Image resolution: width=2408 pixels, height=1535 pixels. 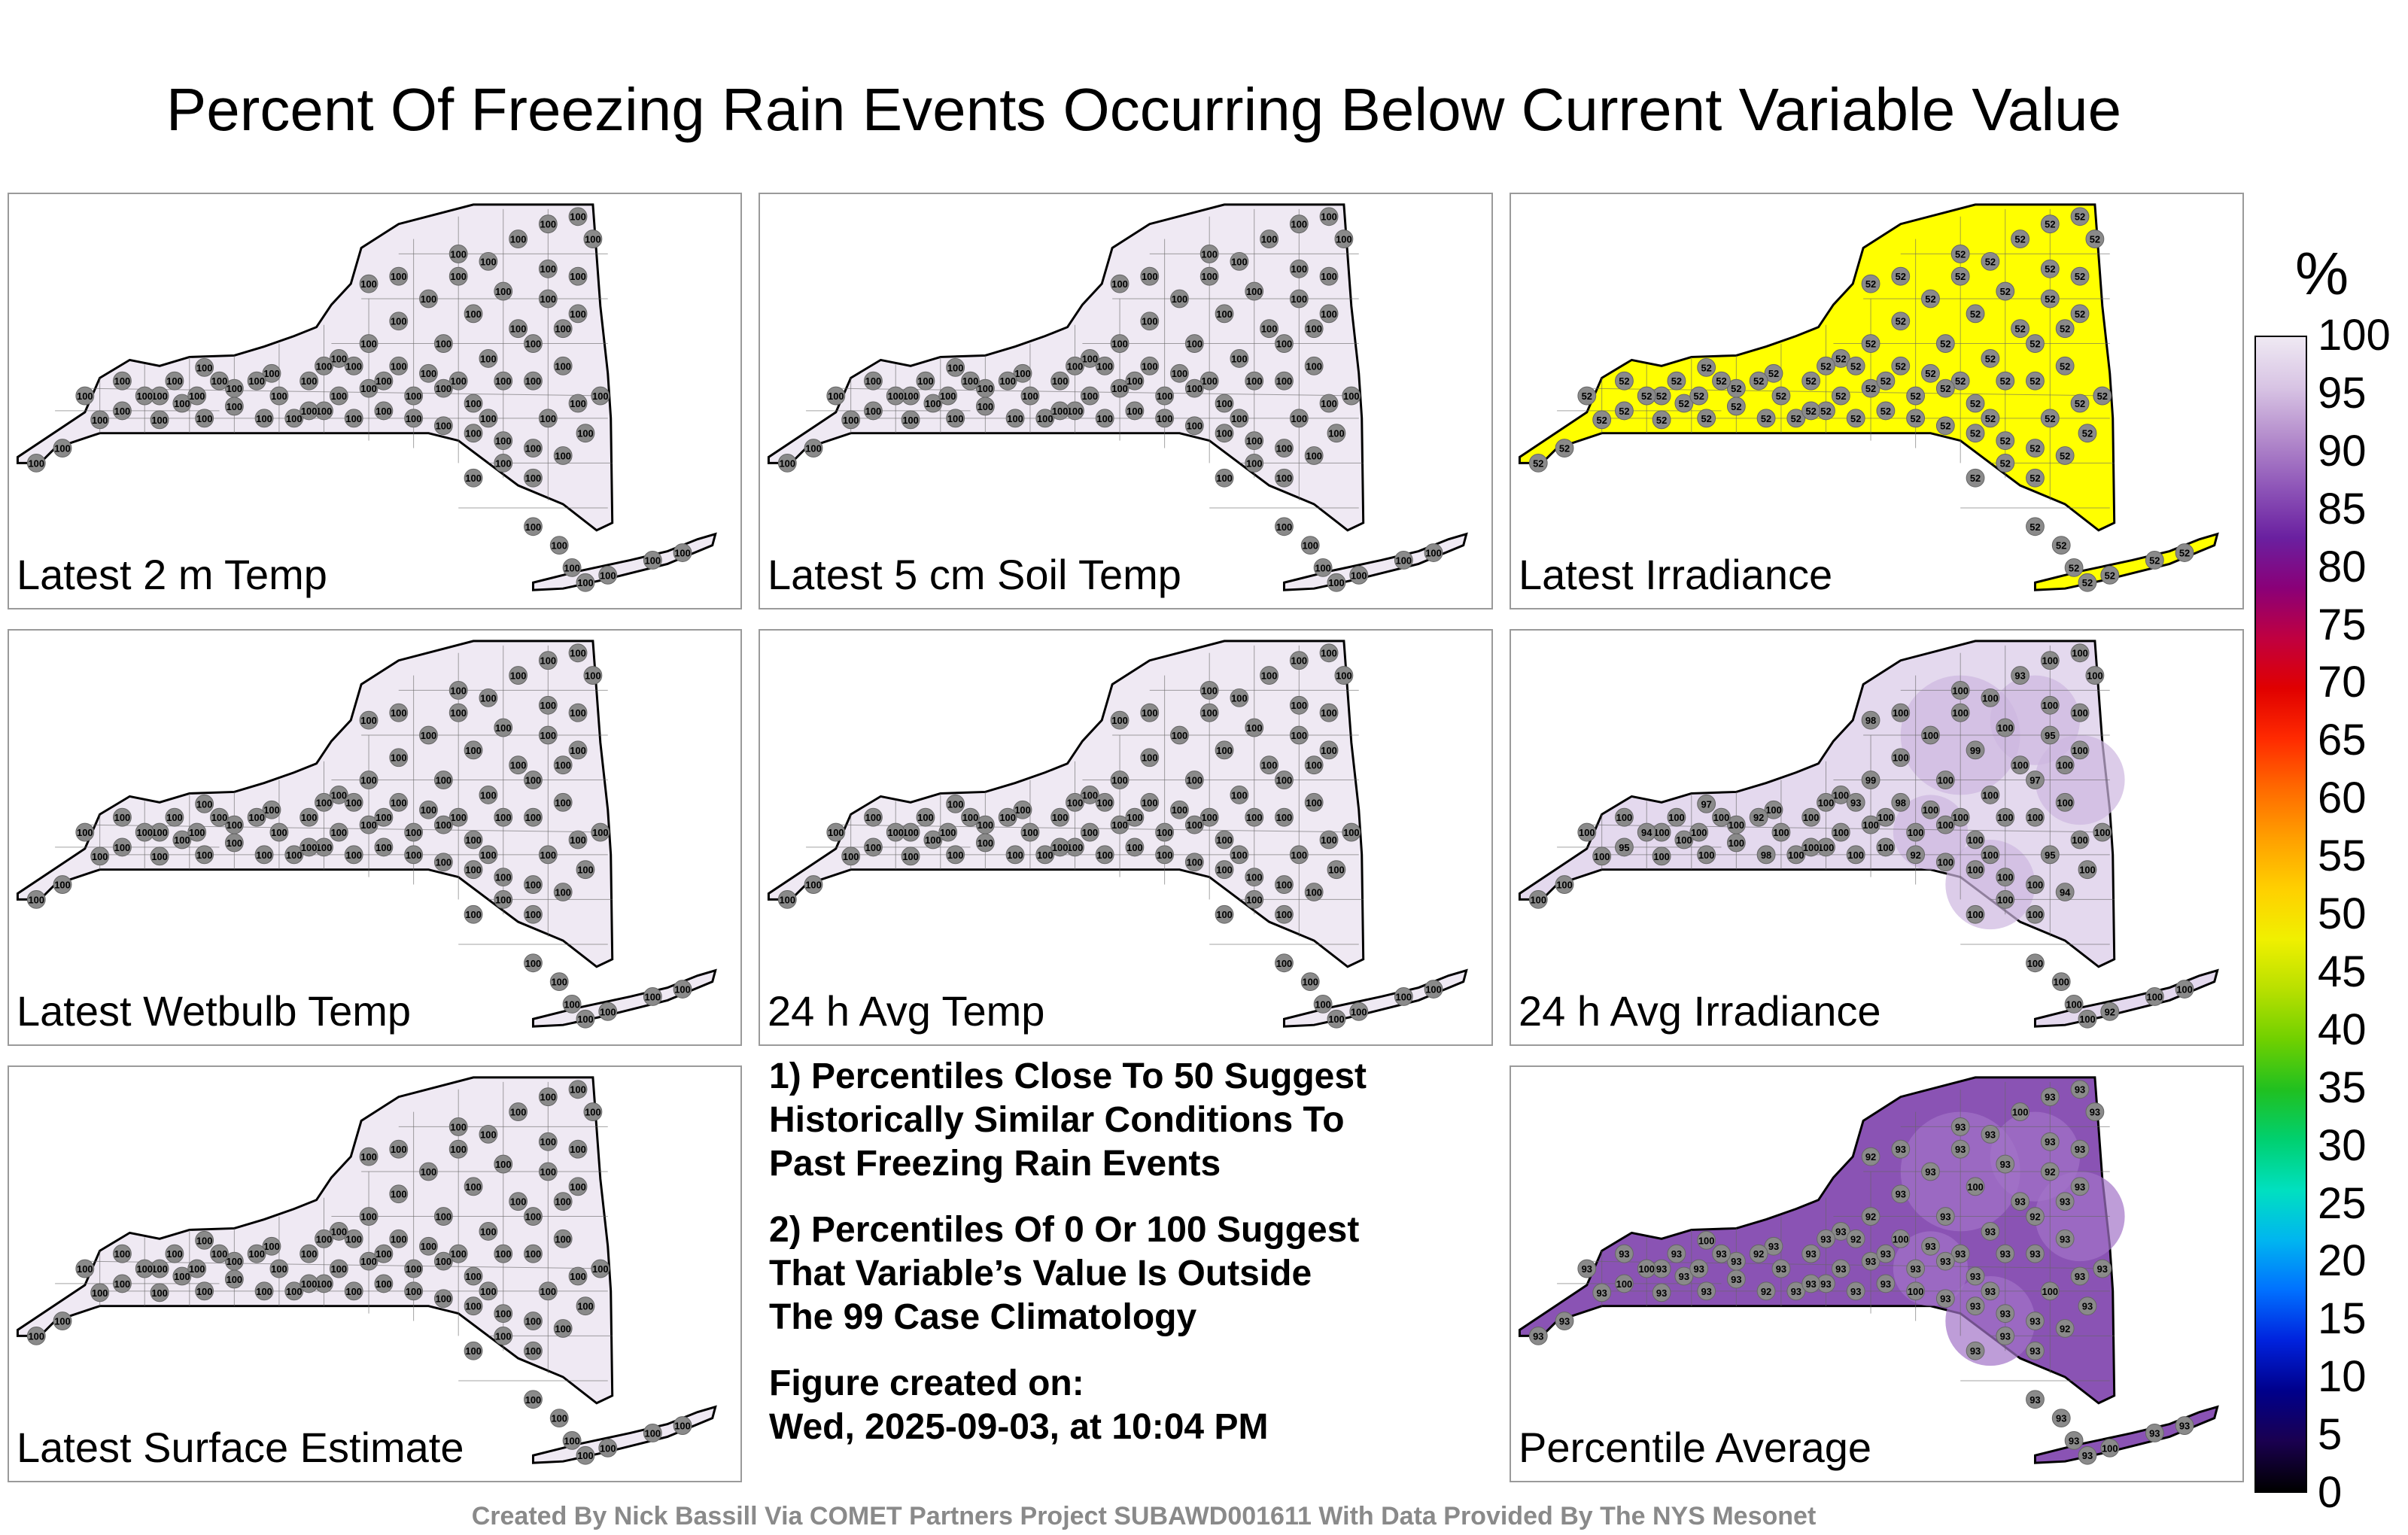 What do you see at coordinates (1375, 998) in the screenshot?
I see `long-island` at bounding box center [1375, 998].